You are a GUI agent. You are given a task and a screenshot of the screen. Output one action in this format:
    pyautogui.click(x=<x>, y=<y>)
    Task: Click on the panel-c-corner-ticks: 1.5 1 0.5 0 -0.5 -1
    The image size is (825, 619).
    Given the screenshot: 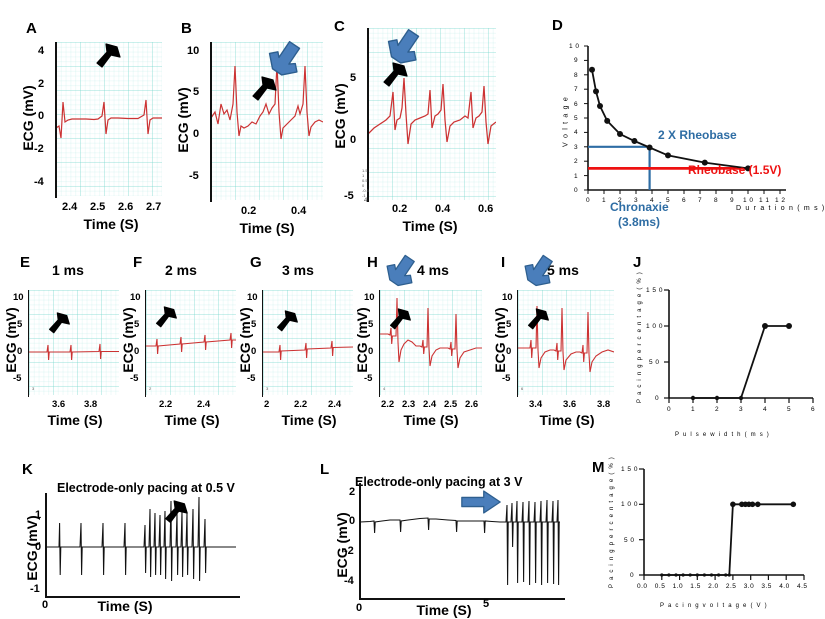 What is the action you would take?
    pyautogui.click(x=365, y=183)
    